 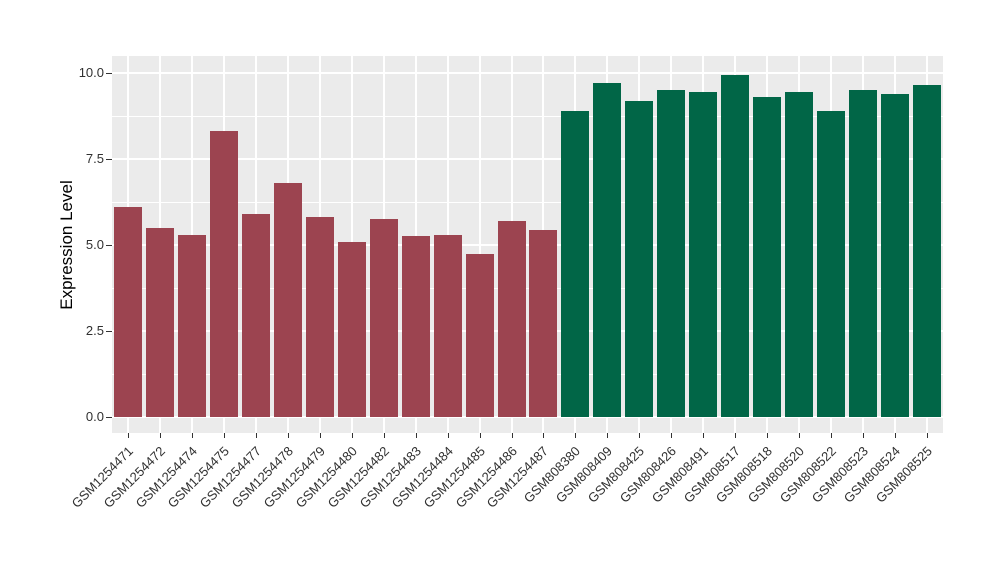 I want to click on y-tick-label: 7.5, so click(x=94, y=158).